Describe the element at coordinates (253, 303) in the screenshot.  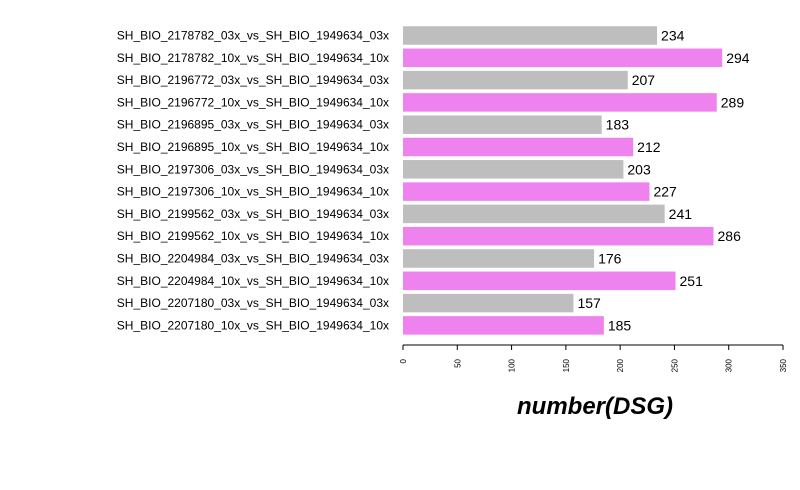
I see `category-label: SH_BIO_2207180_03x_vs_SH_BIO_1949634_03x` at that location.